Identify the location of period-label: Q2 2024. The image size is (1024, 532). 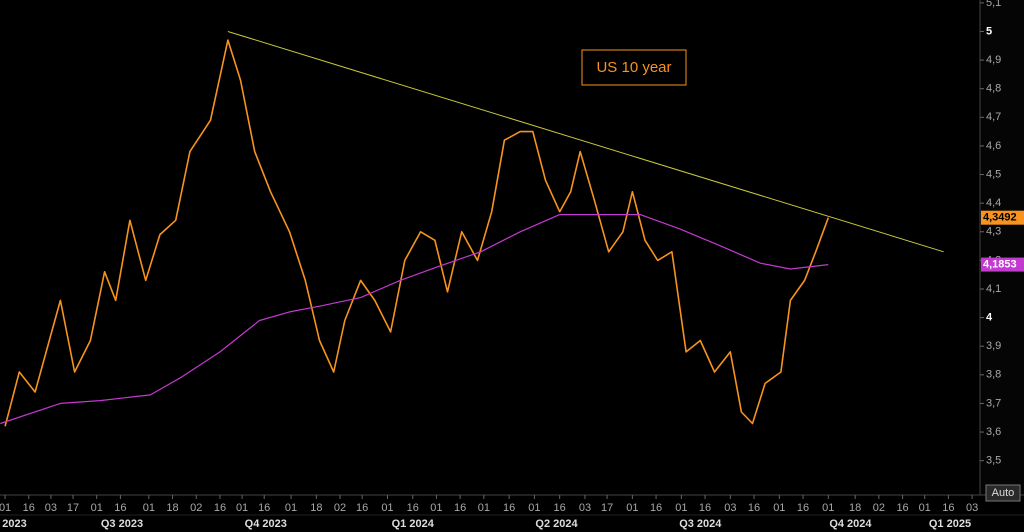
(556, 524).